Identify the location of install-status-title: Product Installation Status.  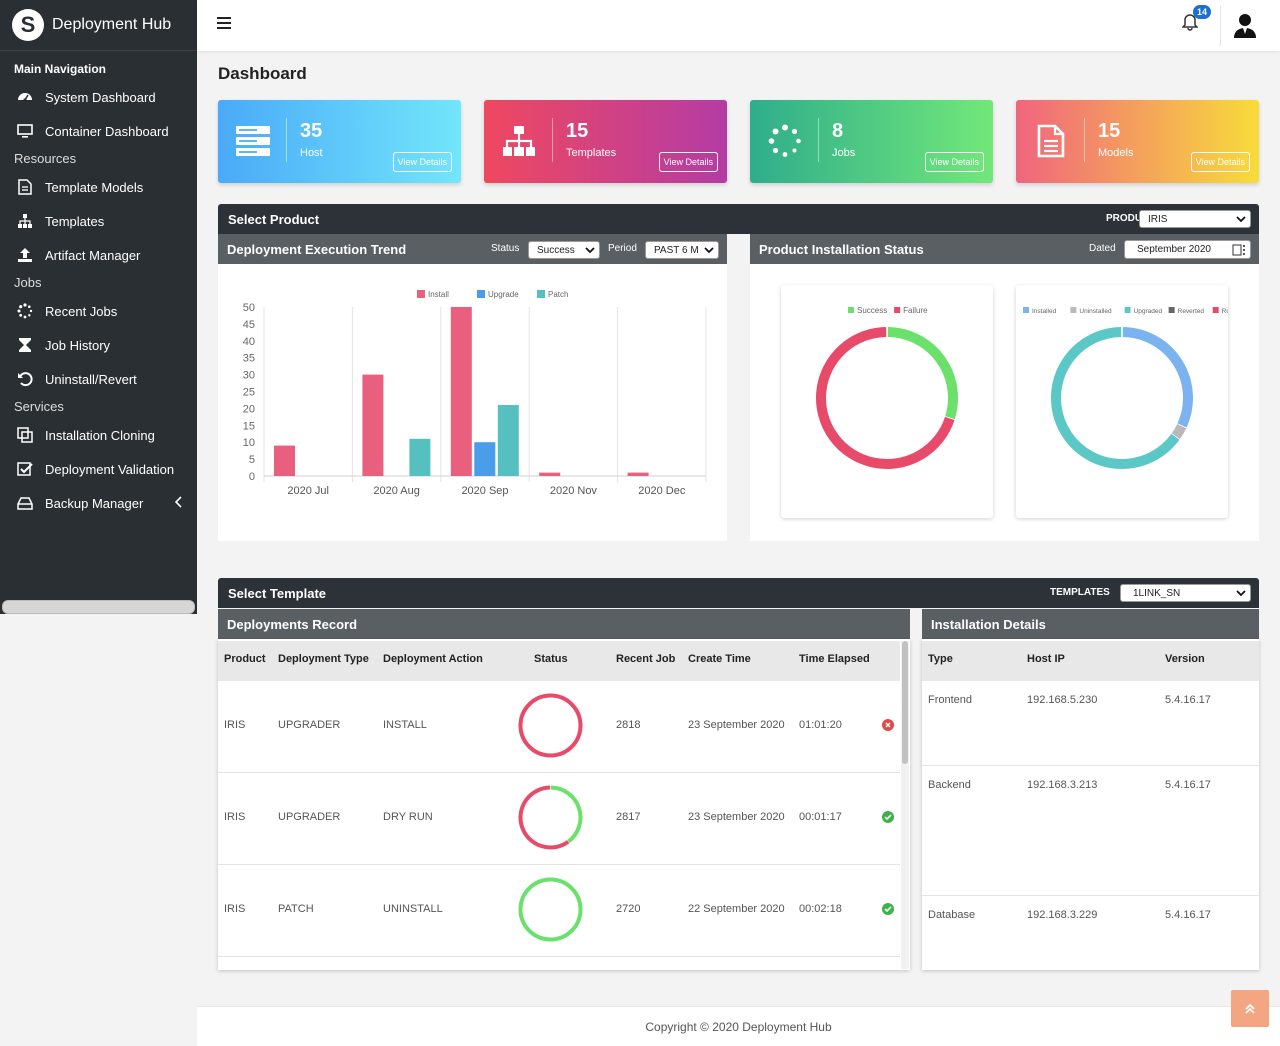
(841, 249).